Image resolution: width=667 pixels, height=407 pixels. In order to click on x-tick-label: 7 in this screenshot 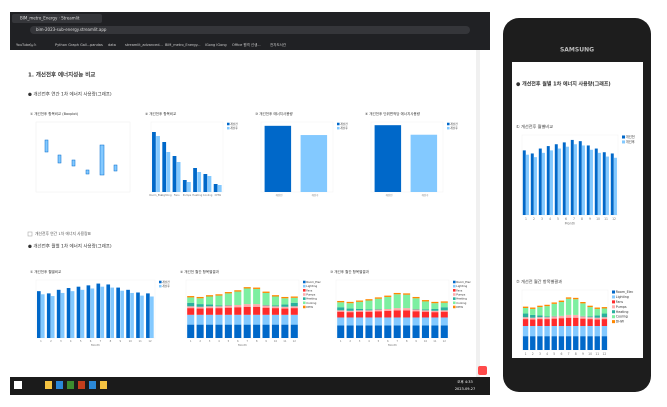, I will do `click(247, 341)`.